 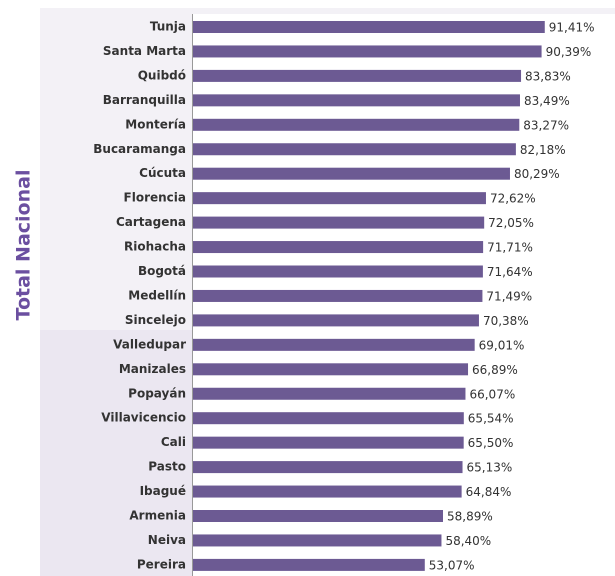 I want to click on value-label: 83,27%, so click(x=546, y=125).